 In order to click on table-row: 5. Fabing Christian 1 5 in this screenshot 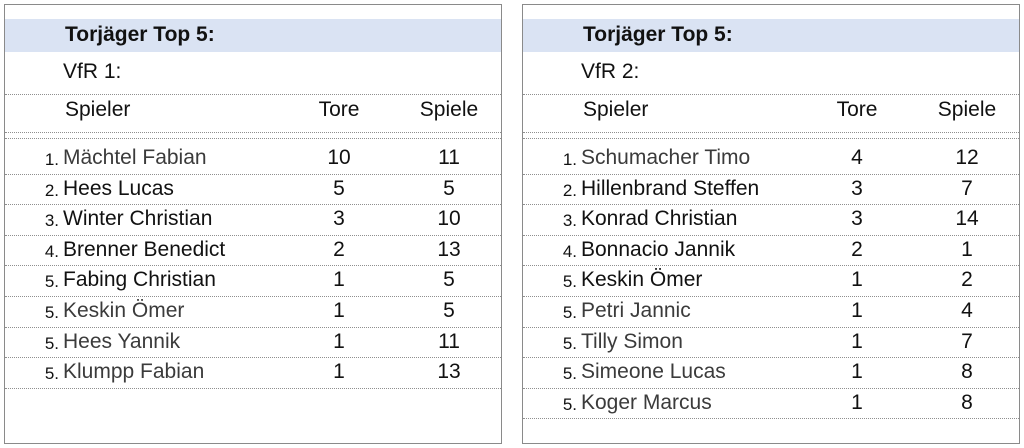, I will do `click(253, 281)`.